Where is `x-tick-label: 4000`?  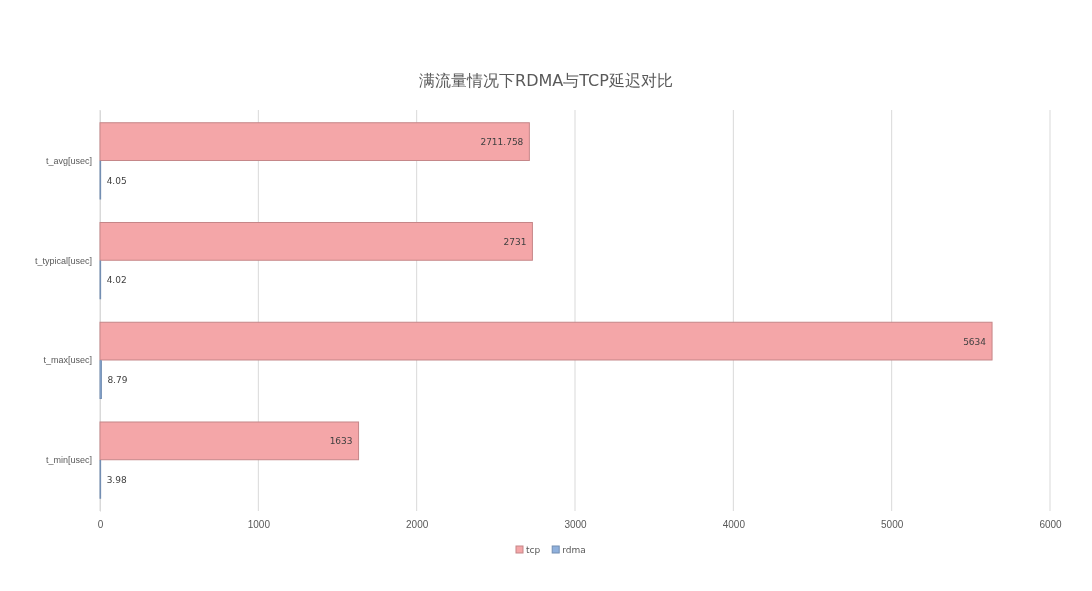
x-tick-label: 4000 is located at coordinates (734, 525).